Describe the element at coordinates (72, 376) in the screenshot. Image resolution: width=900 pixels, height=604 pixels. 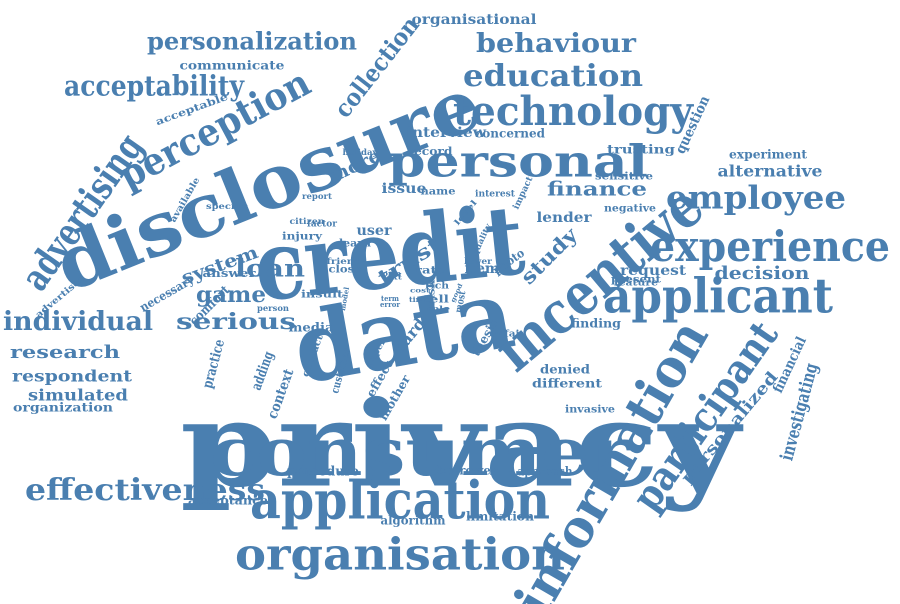
I see `word-respondent: respondent` at that location.